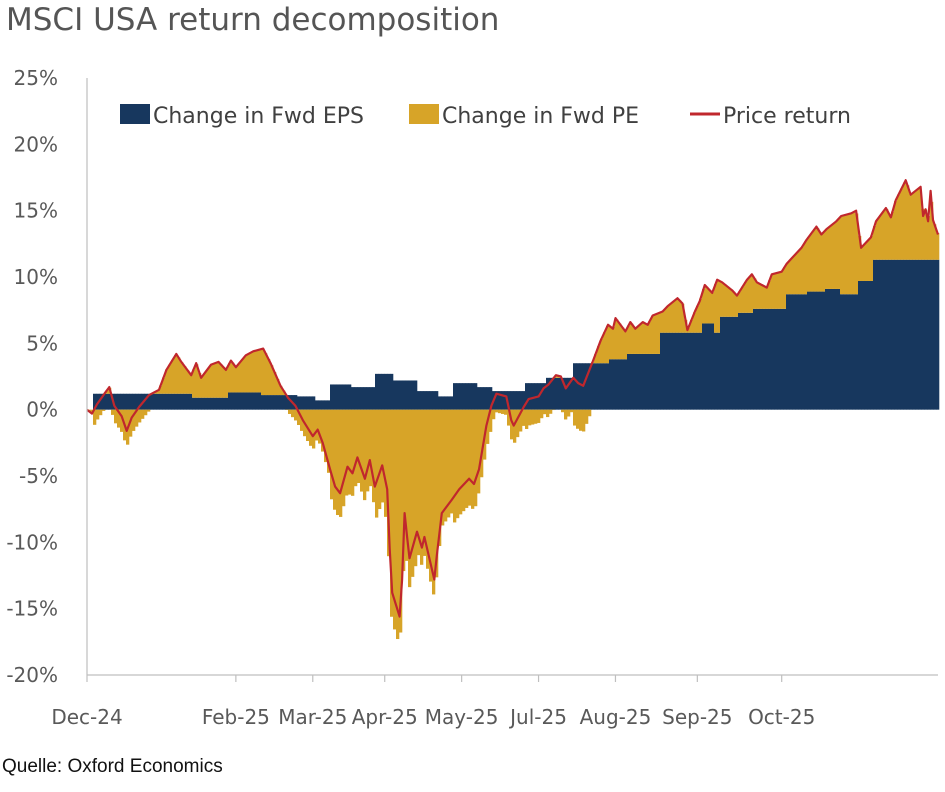  I want to click on y-tick-label: 10%, so click(36, 277).